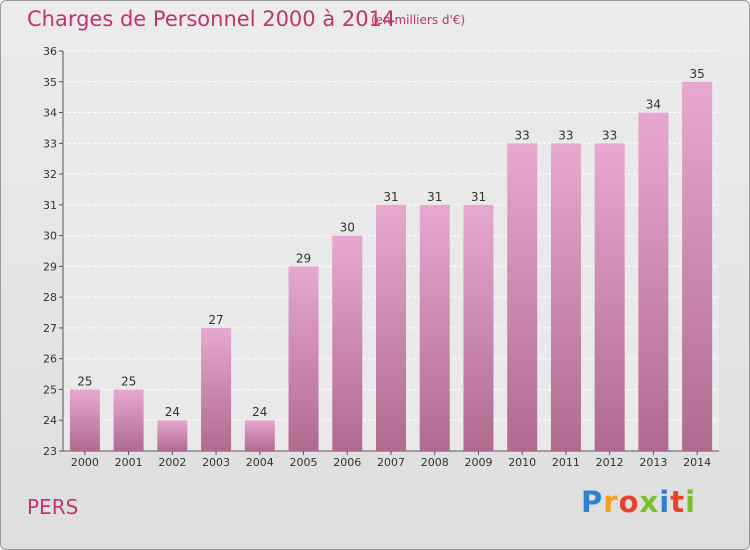 The height and width of the screenshot is (550, 750). Describe the element at coordinates (50, 451) in the screenshot. I see `y-tick-label: 23` at that location.